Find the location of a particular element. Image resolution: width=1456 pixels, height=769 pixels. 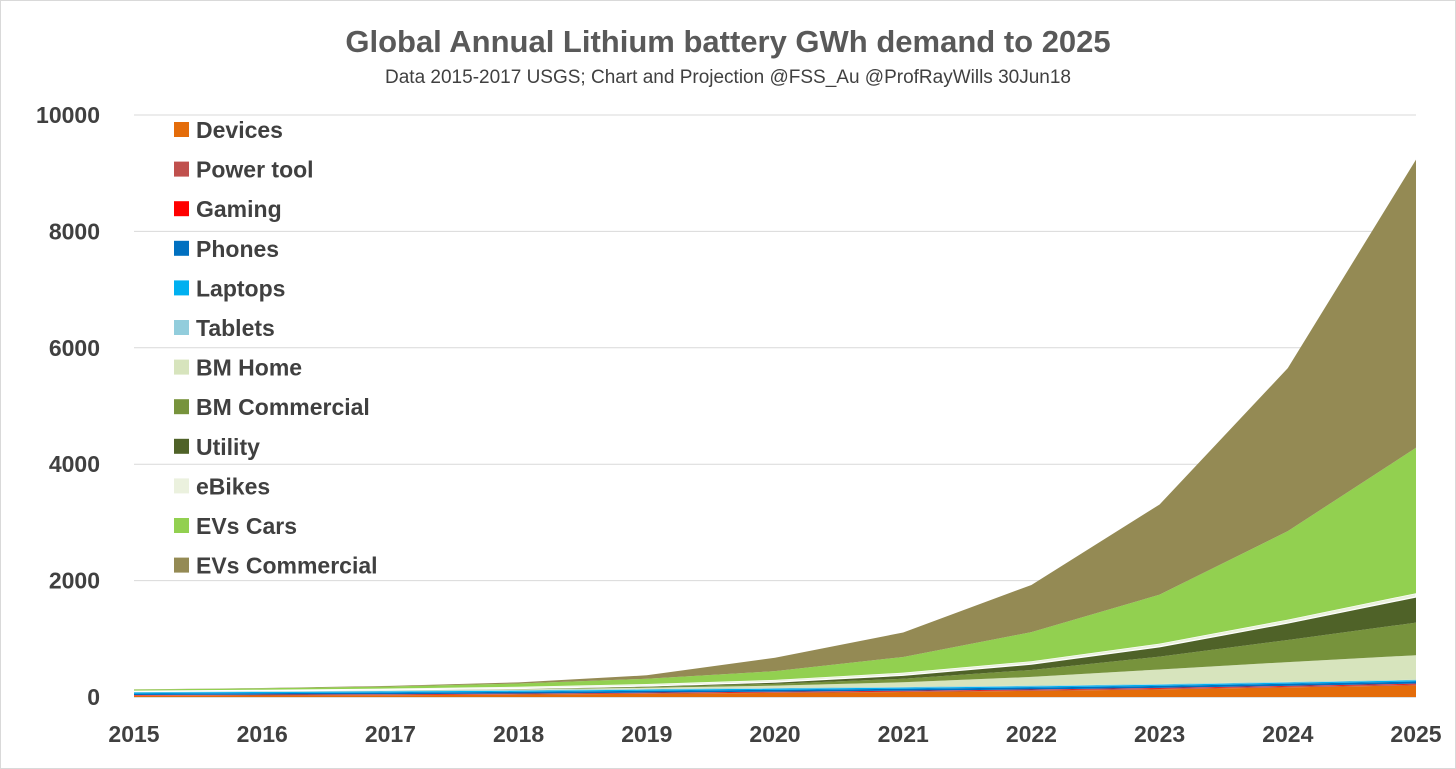

y-tick-label: 6000 is located at coordinates (74, 348).